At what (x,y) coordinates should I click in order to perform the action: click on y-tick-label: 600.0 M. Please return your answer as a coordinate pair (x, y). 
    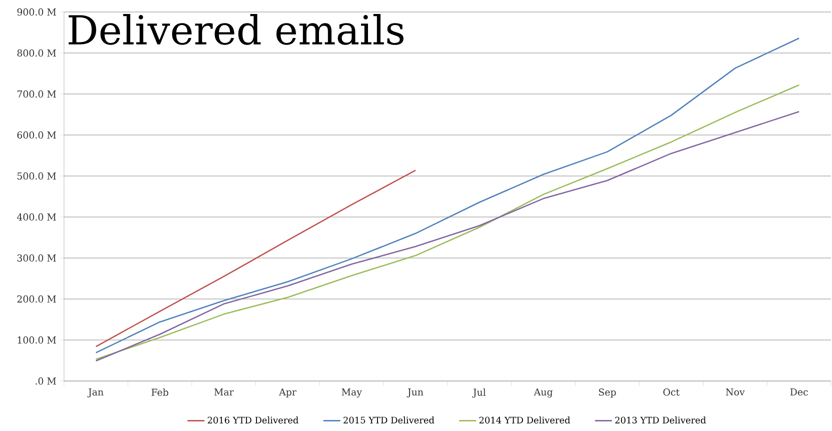
    Looking at the image, I should click on (36, 135).